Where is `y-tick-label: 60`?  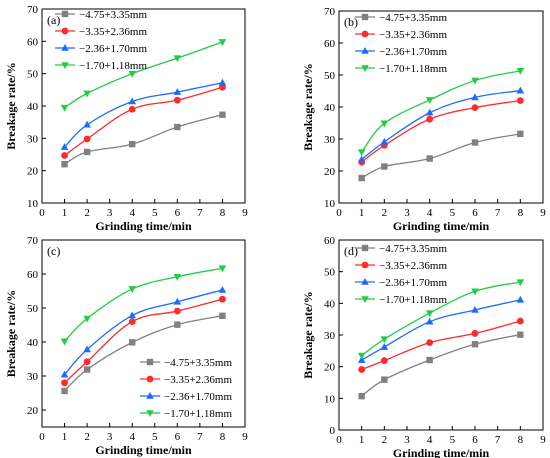
y-tick-label: 60 is located at coordinates (33, 275).